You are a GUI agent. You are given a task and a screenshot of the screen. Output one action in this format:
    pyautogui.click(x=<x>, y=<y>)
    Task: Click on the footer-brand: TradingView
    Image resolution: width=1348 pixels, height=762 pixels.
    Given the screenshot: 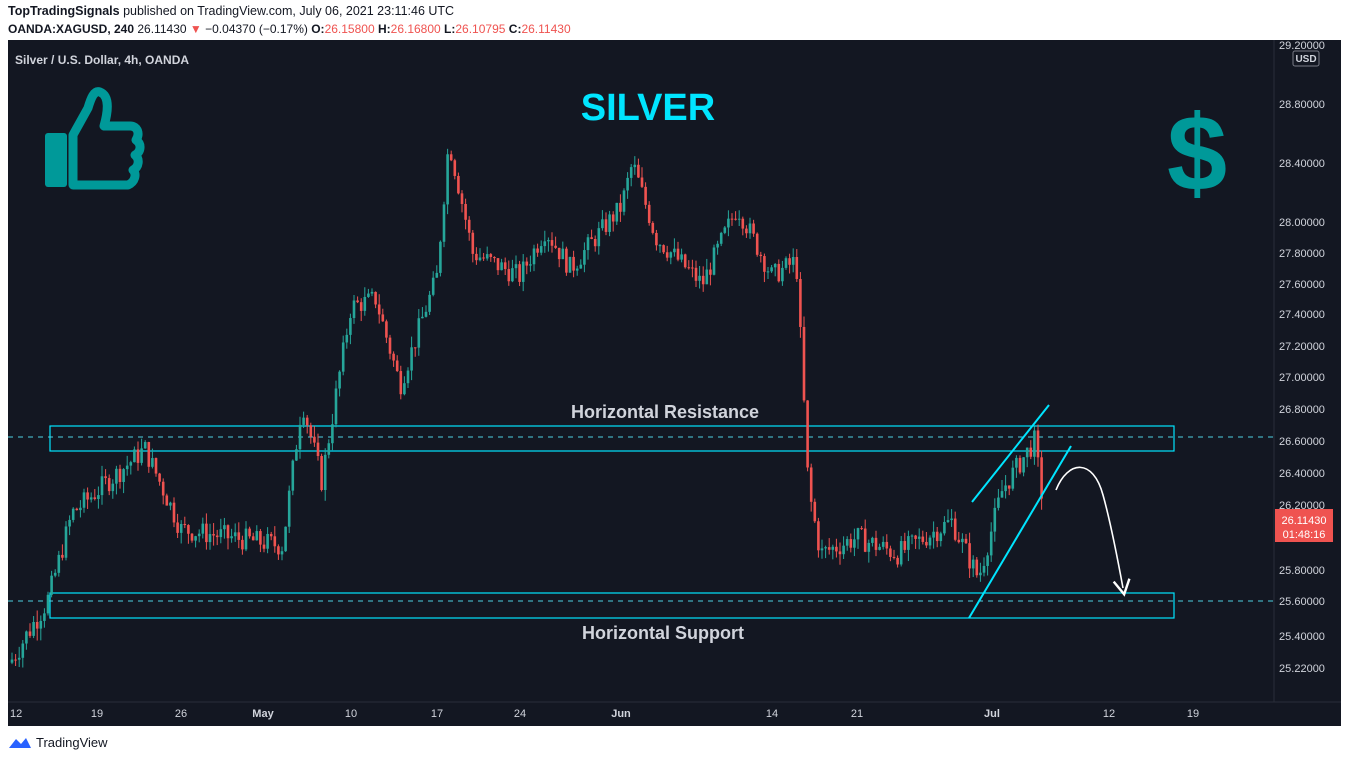 What is the action you would take?
    pyautogui.click(x=72, y=742)
    